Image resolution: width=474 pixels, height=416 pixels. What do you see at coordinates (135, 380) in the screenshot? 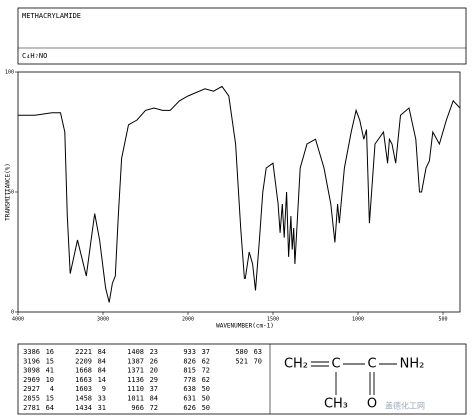
I see `peak-wavenumber: 1136` at bounding box center [135, 380].